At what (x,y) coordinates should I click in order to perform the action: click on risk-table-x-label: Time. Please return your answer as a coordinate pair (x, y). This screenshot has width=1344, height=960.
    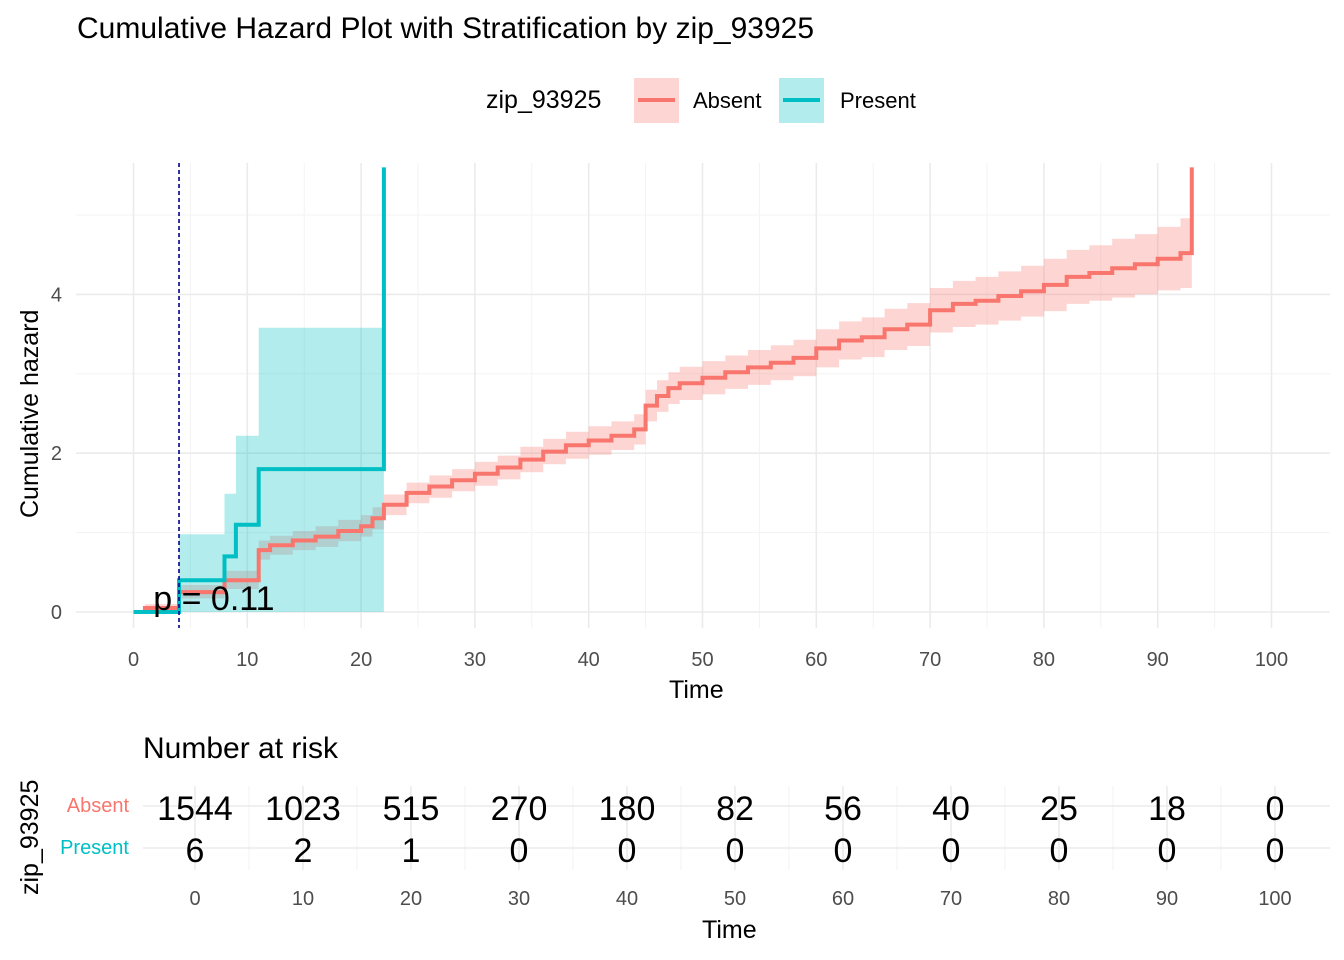
    Looking at the image, I should click on (729, 930).